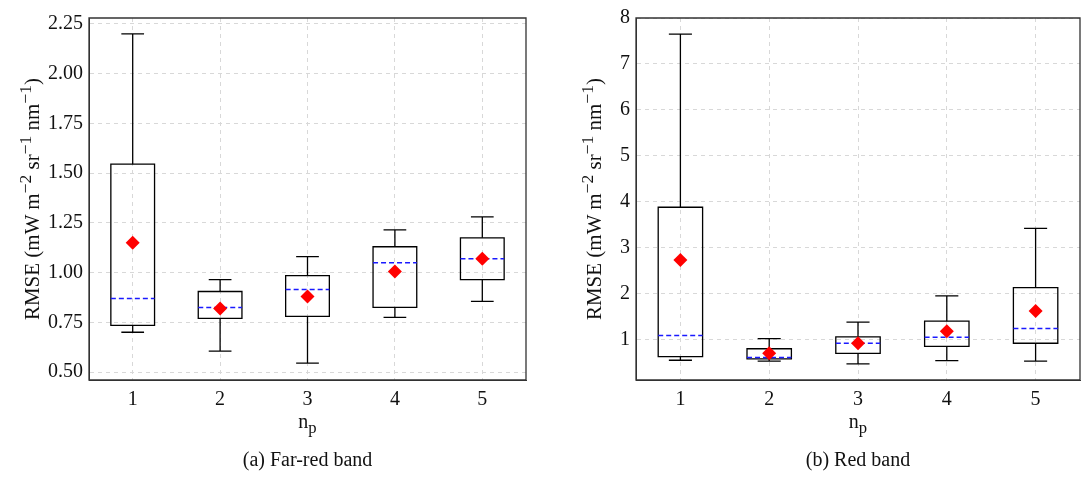 This screenshot has width=1084, height=485. I want to click on y-tick-label: 1, so click(625, 337).